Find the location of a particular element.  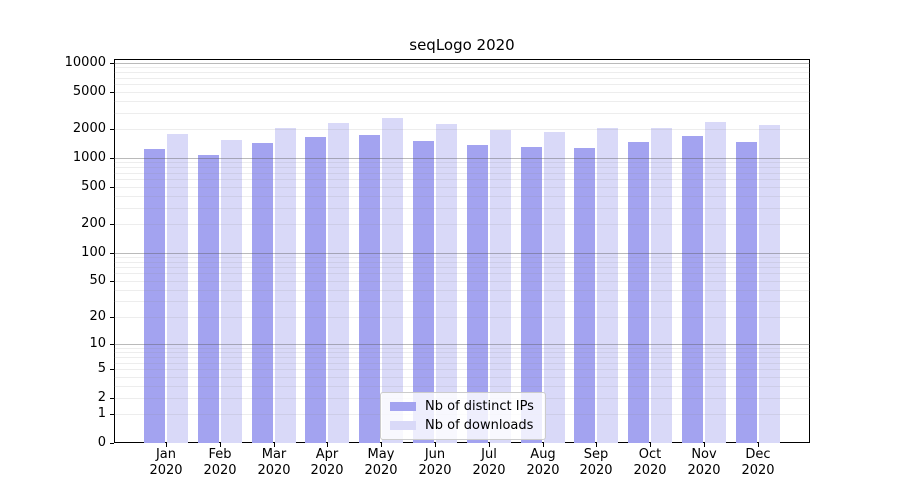

x-axis-tick-label: May 2020 is located at coordinates (381, 463).